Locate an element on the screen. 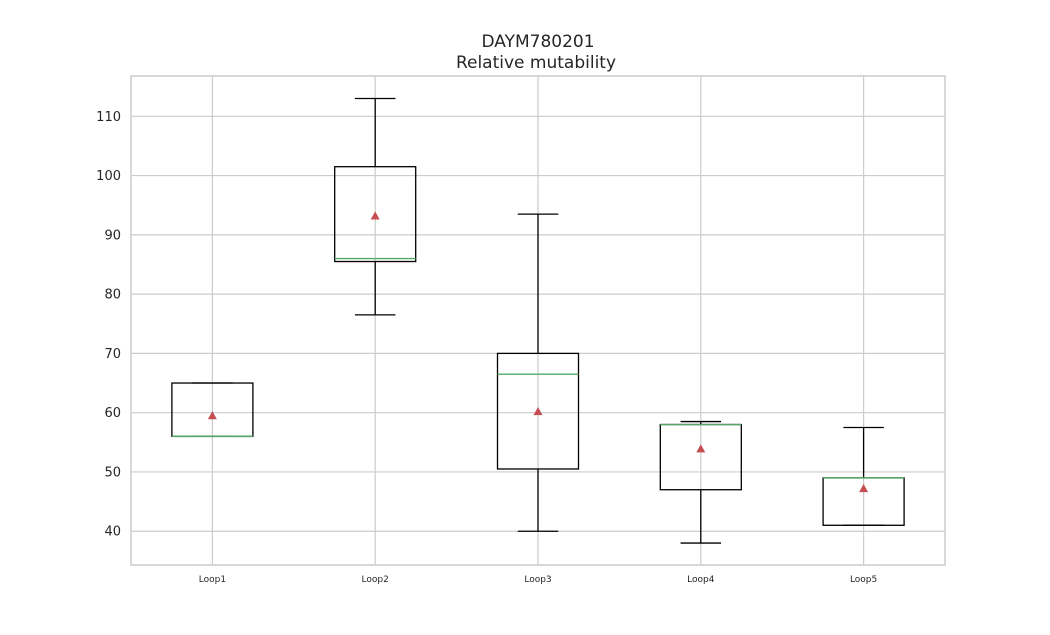 Image resolution: width=1050 pixels, height=635 pixels. x-tick-label: Loop3 is located at coordinates (537, 580).